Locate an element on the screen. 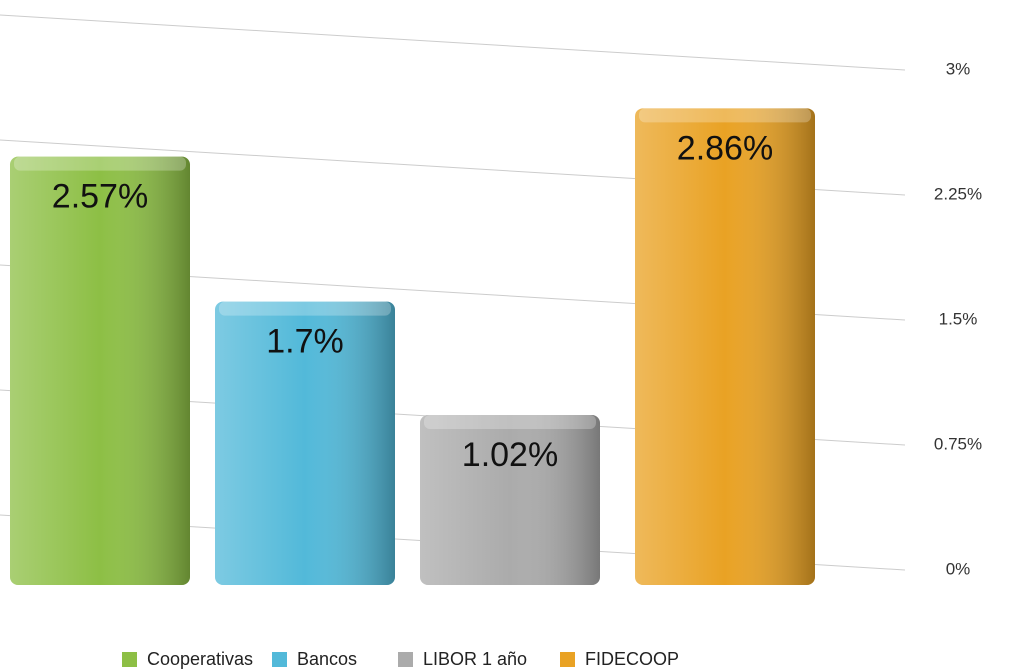 The width and height of the screenshot is (1011, 670). legend-label: LIBOR 1 año is located at coordinates (475, 659).